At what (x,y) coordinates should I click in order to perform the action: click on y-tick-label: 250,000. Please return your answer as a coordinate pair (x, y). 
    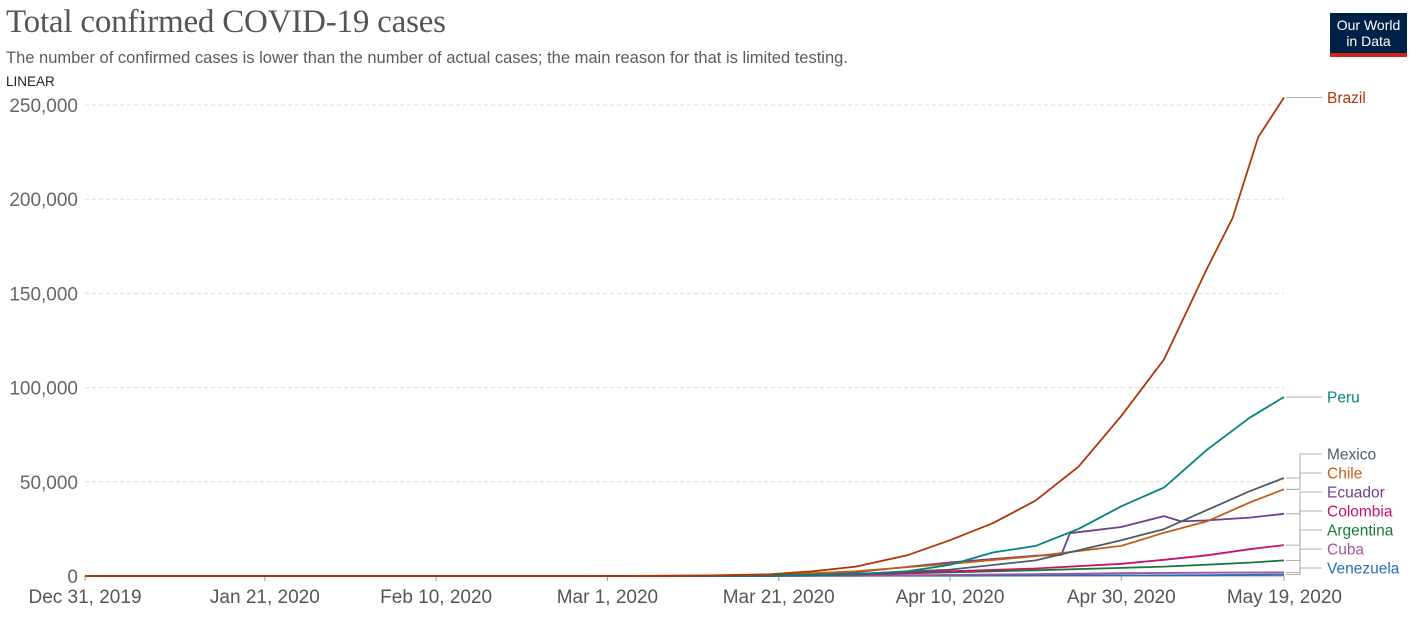
    Looking at the image, I should click on (43, 106).